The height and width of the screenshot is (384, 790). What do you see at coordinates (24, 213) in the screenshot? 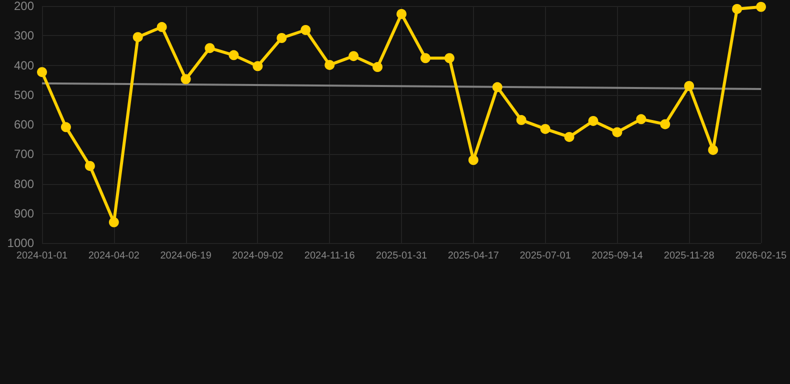
I see `y-tick-label: 900` at bounding box center [24, 213].